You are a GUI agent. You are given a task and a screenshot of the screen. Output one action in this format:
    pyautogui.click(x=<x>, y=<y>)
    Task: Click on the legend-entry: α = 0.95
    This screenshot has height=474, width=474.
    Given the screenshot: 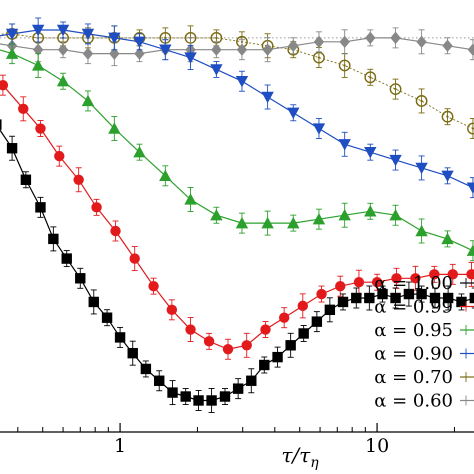 What is the action you would take?
    pyautogui.click(x=424, y=330)
    